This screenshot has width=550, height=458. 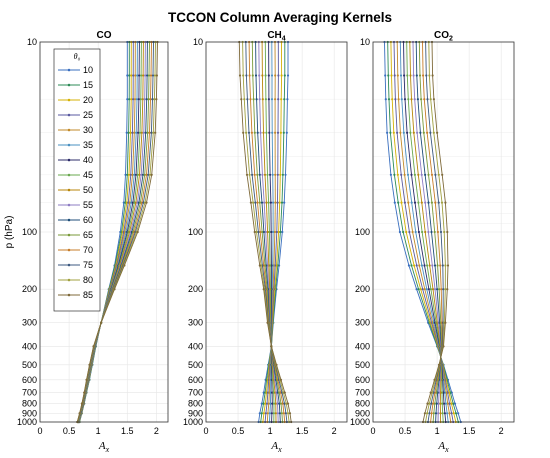 I want to click on x-axis-label-sub: x, so click(x=446, y=449).